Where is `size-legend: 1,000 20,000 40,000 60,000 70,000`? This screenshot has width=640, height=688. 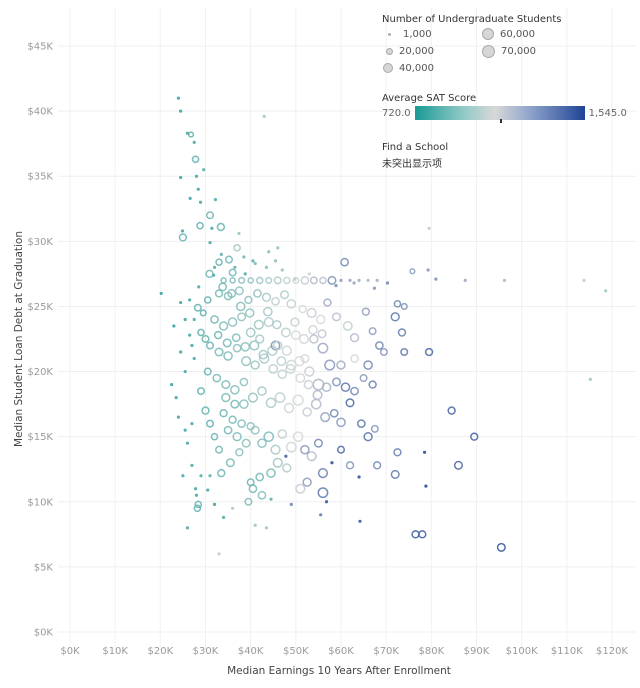 size-legend: 1,000 20,000 40,000 60,000 70,000 is located at coordinates (507, 51).